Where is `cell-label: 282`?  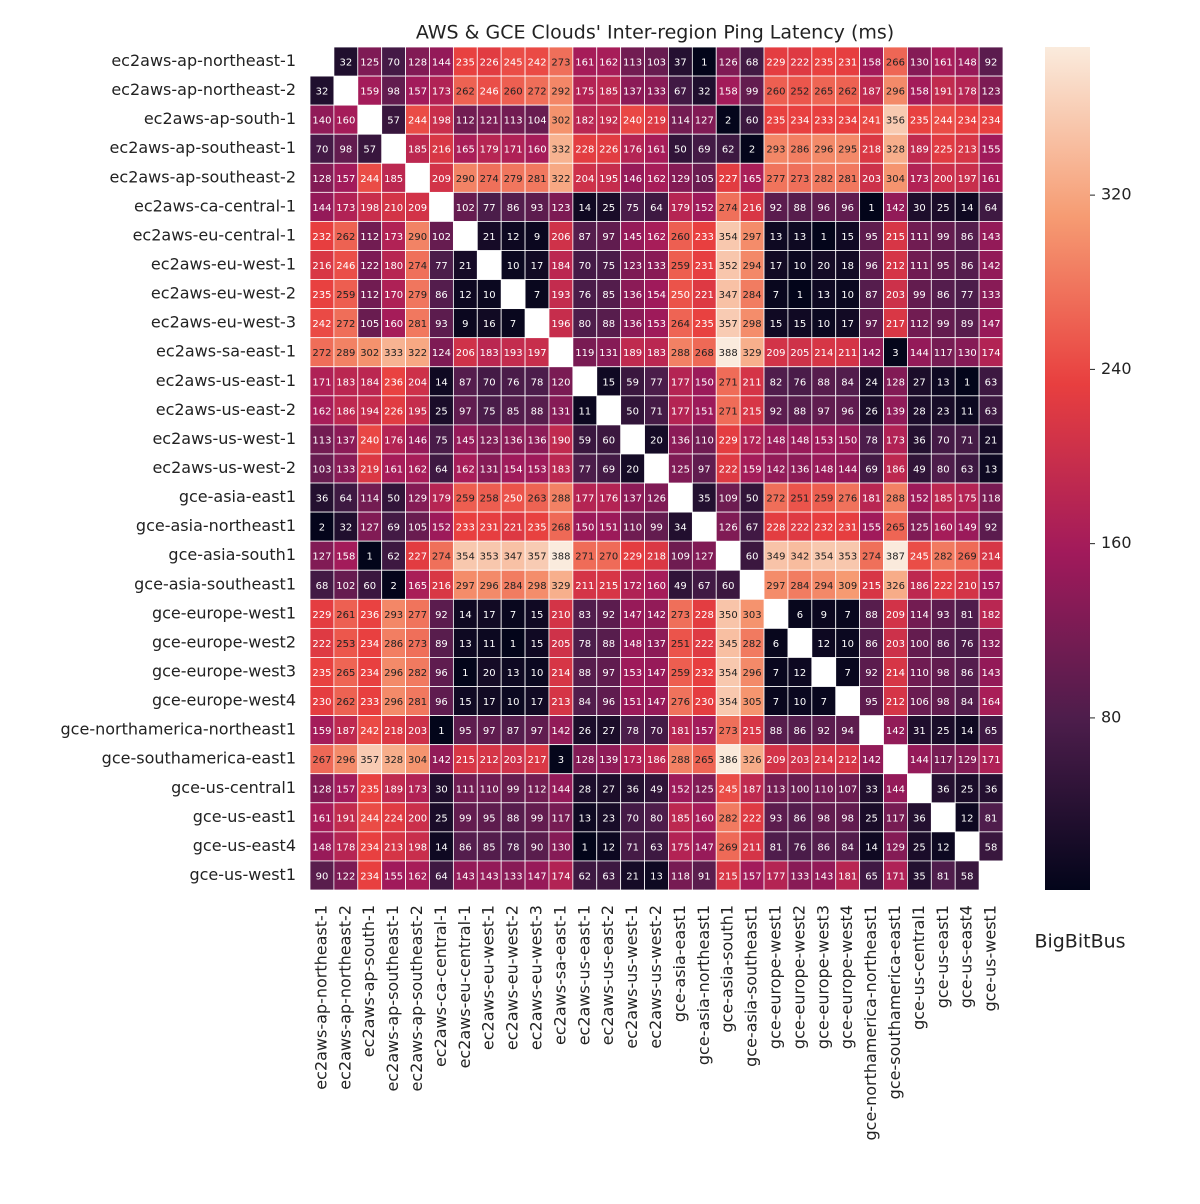
cell-label: 282 is located at coordinates (943, 557).